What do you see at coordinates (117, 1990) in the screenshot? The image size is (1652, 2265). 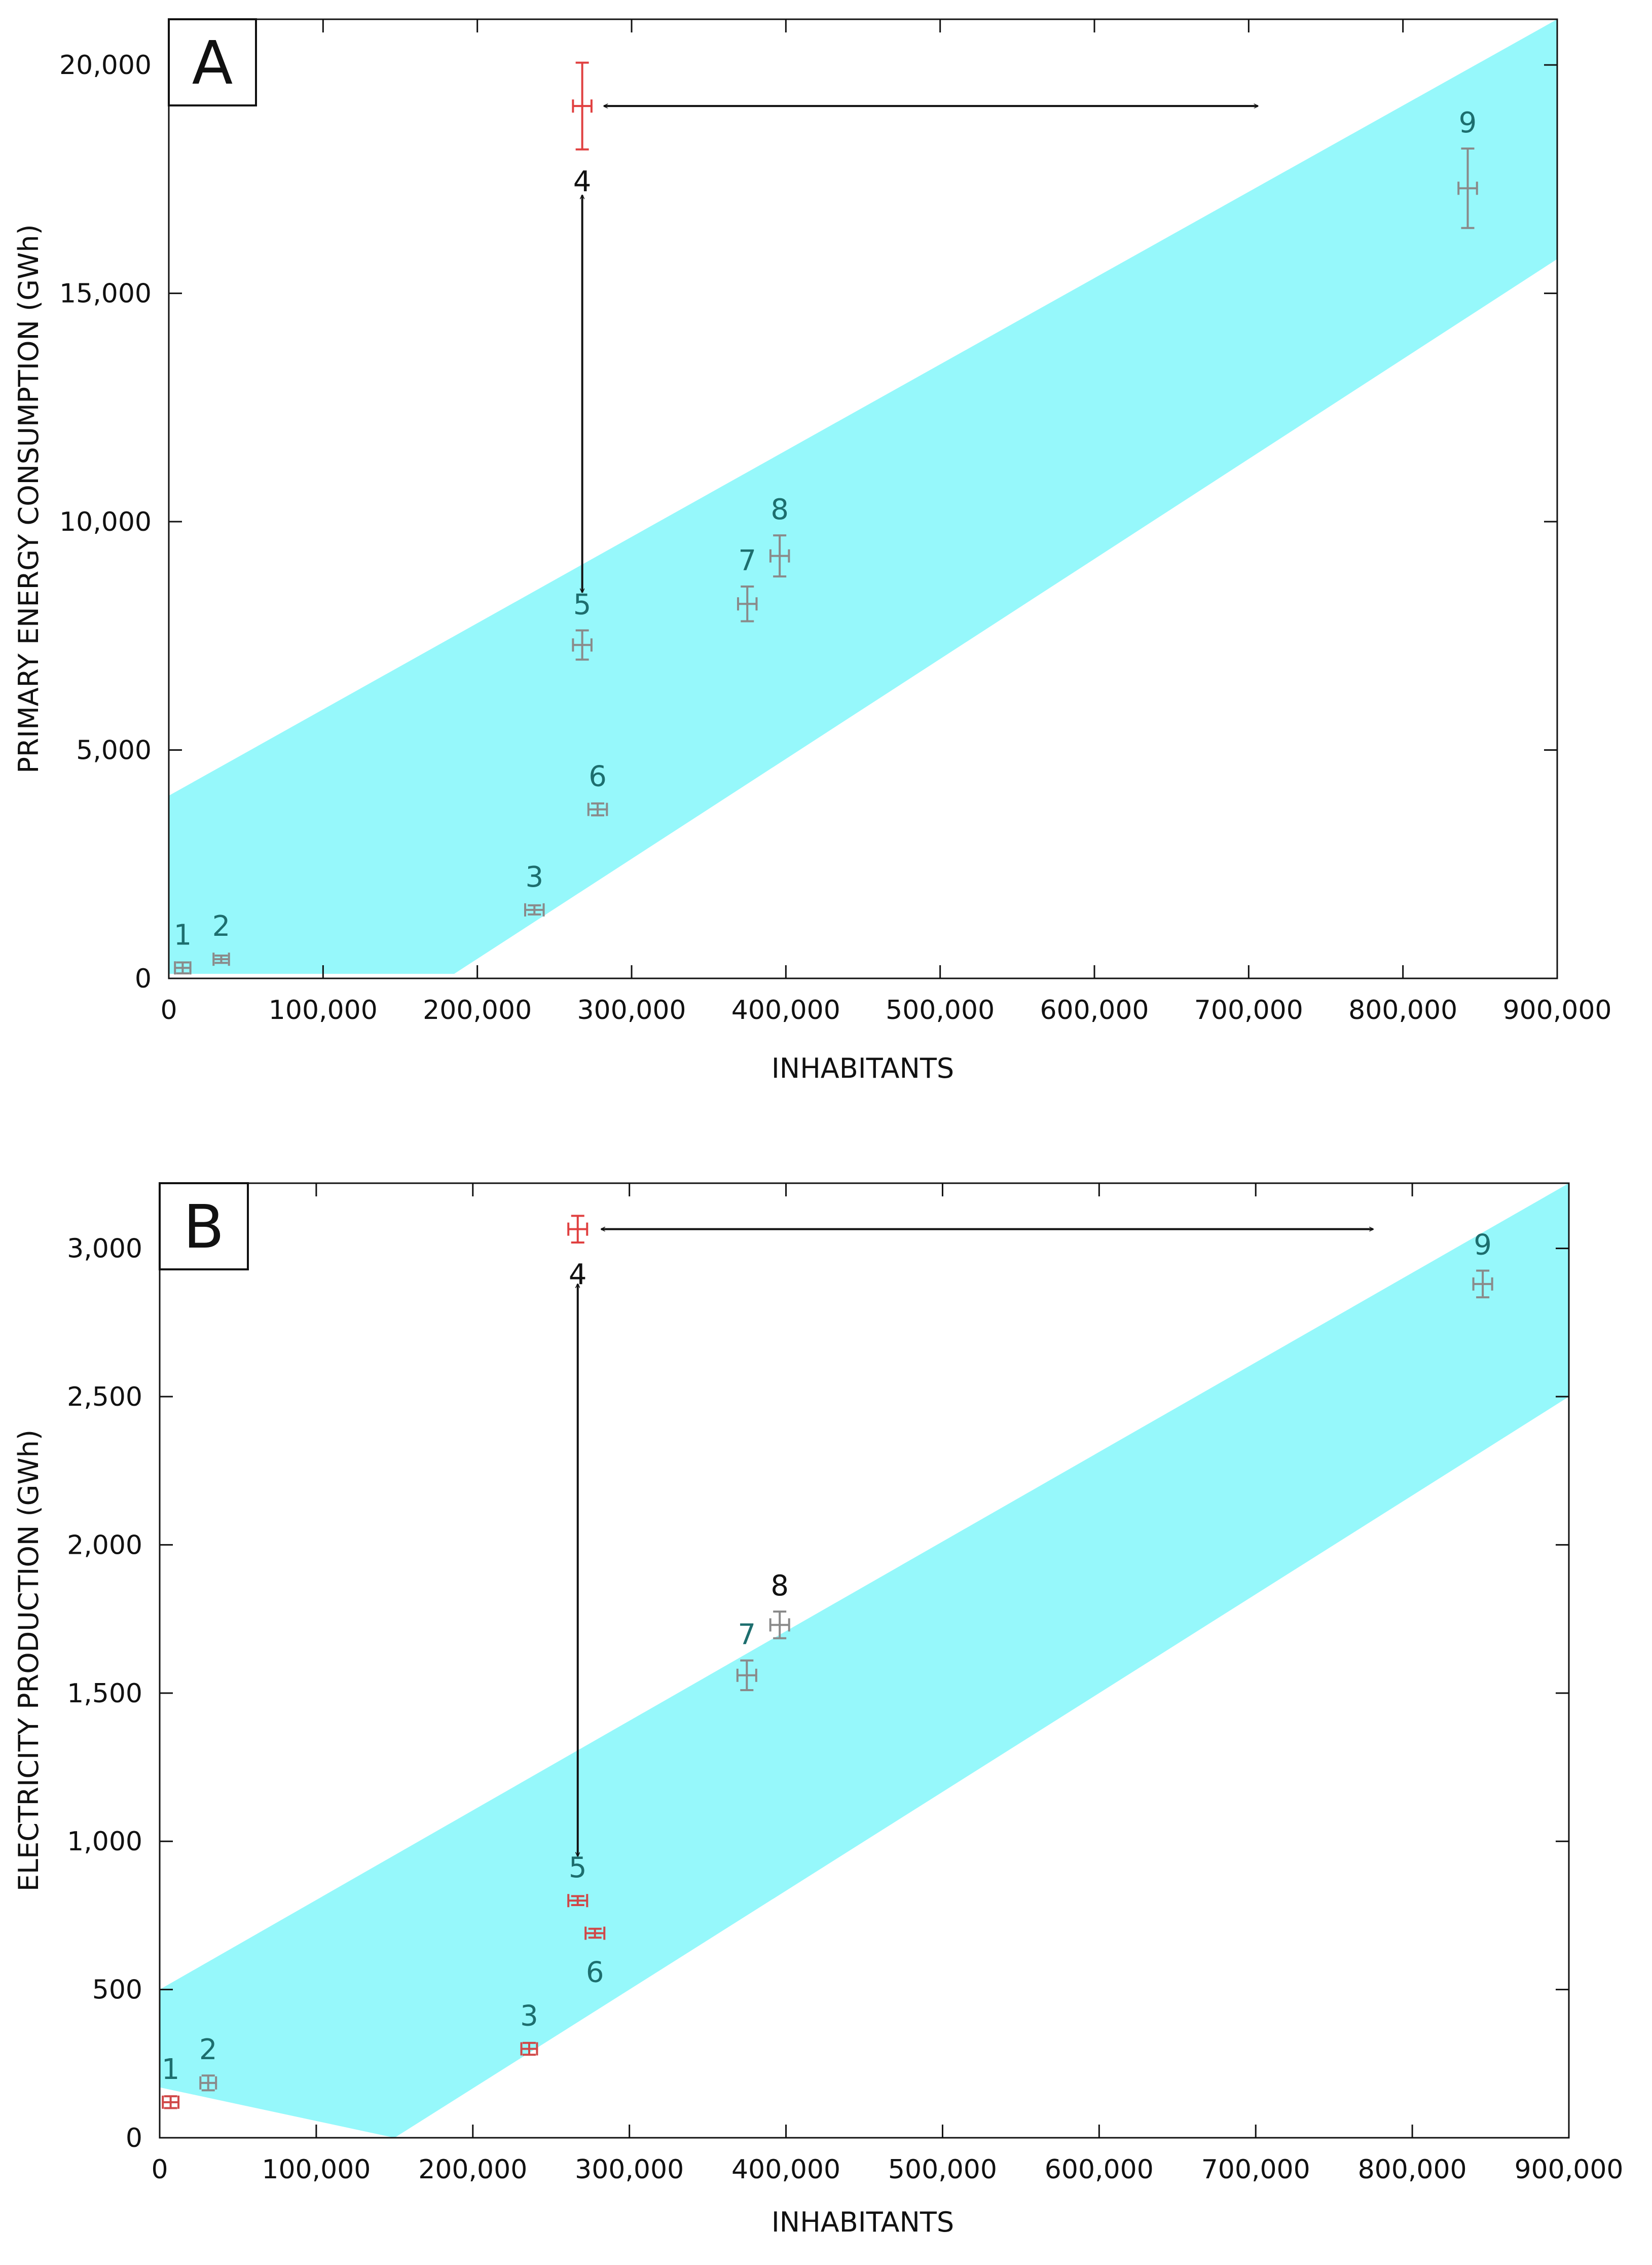 I see `y-tick-label: 500` at bounding box center [117, 1990].